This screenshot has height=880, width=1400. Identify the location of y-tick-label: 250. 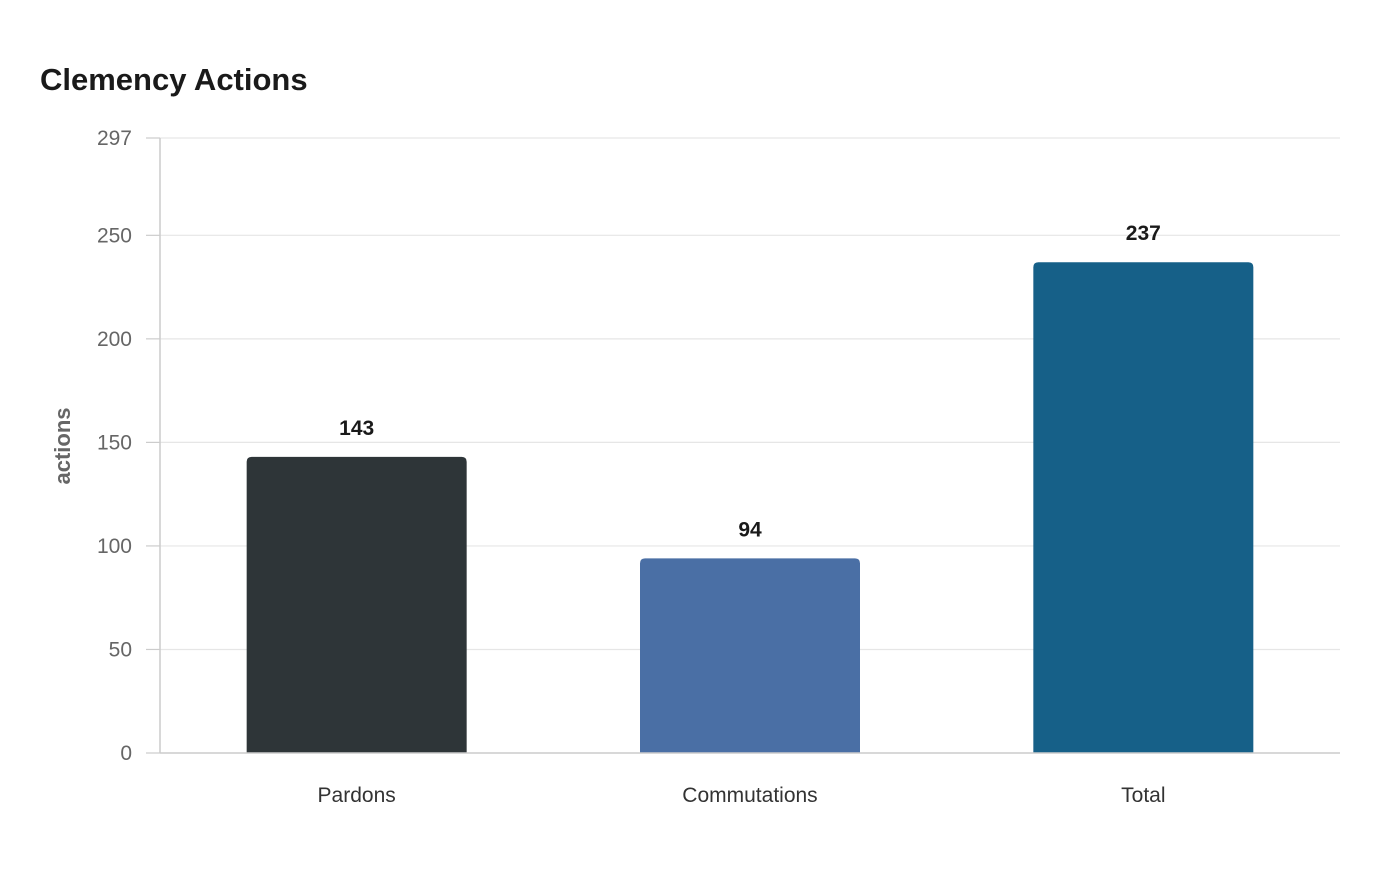
(114, 235).